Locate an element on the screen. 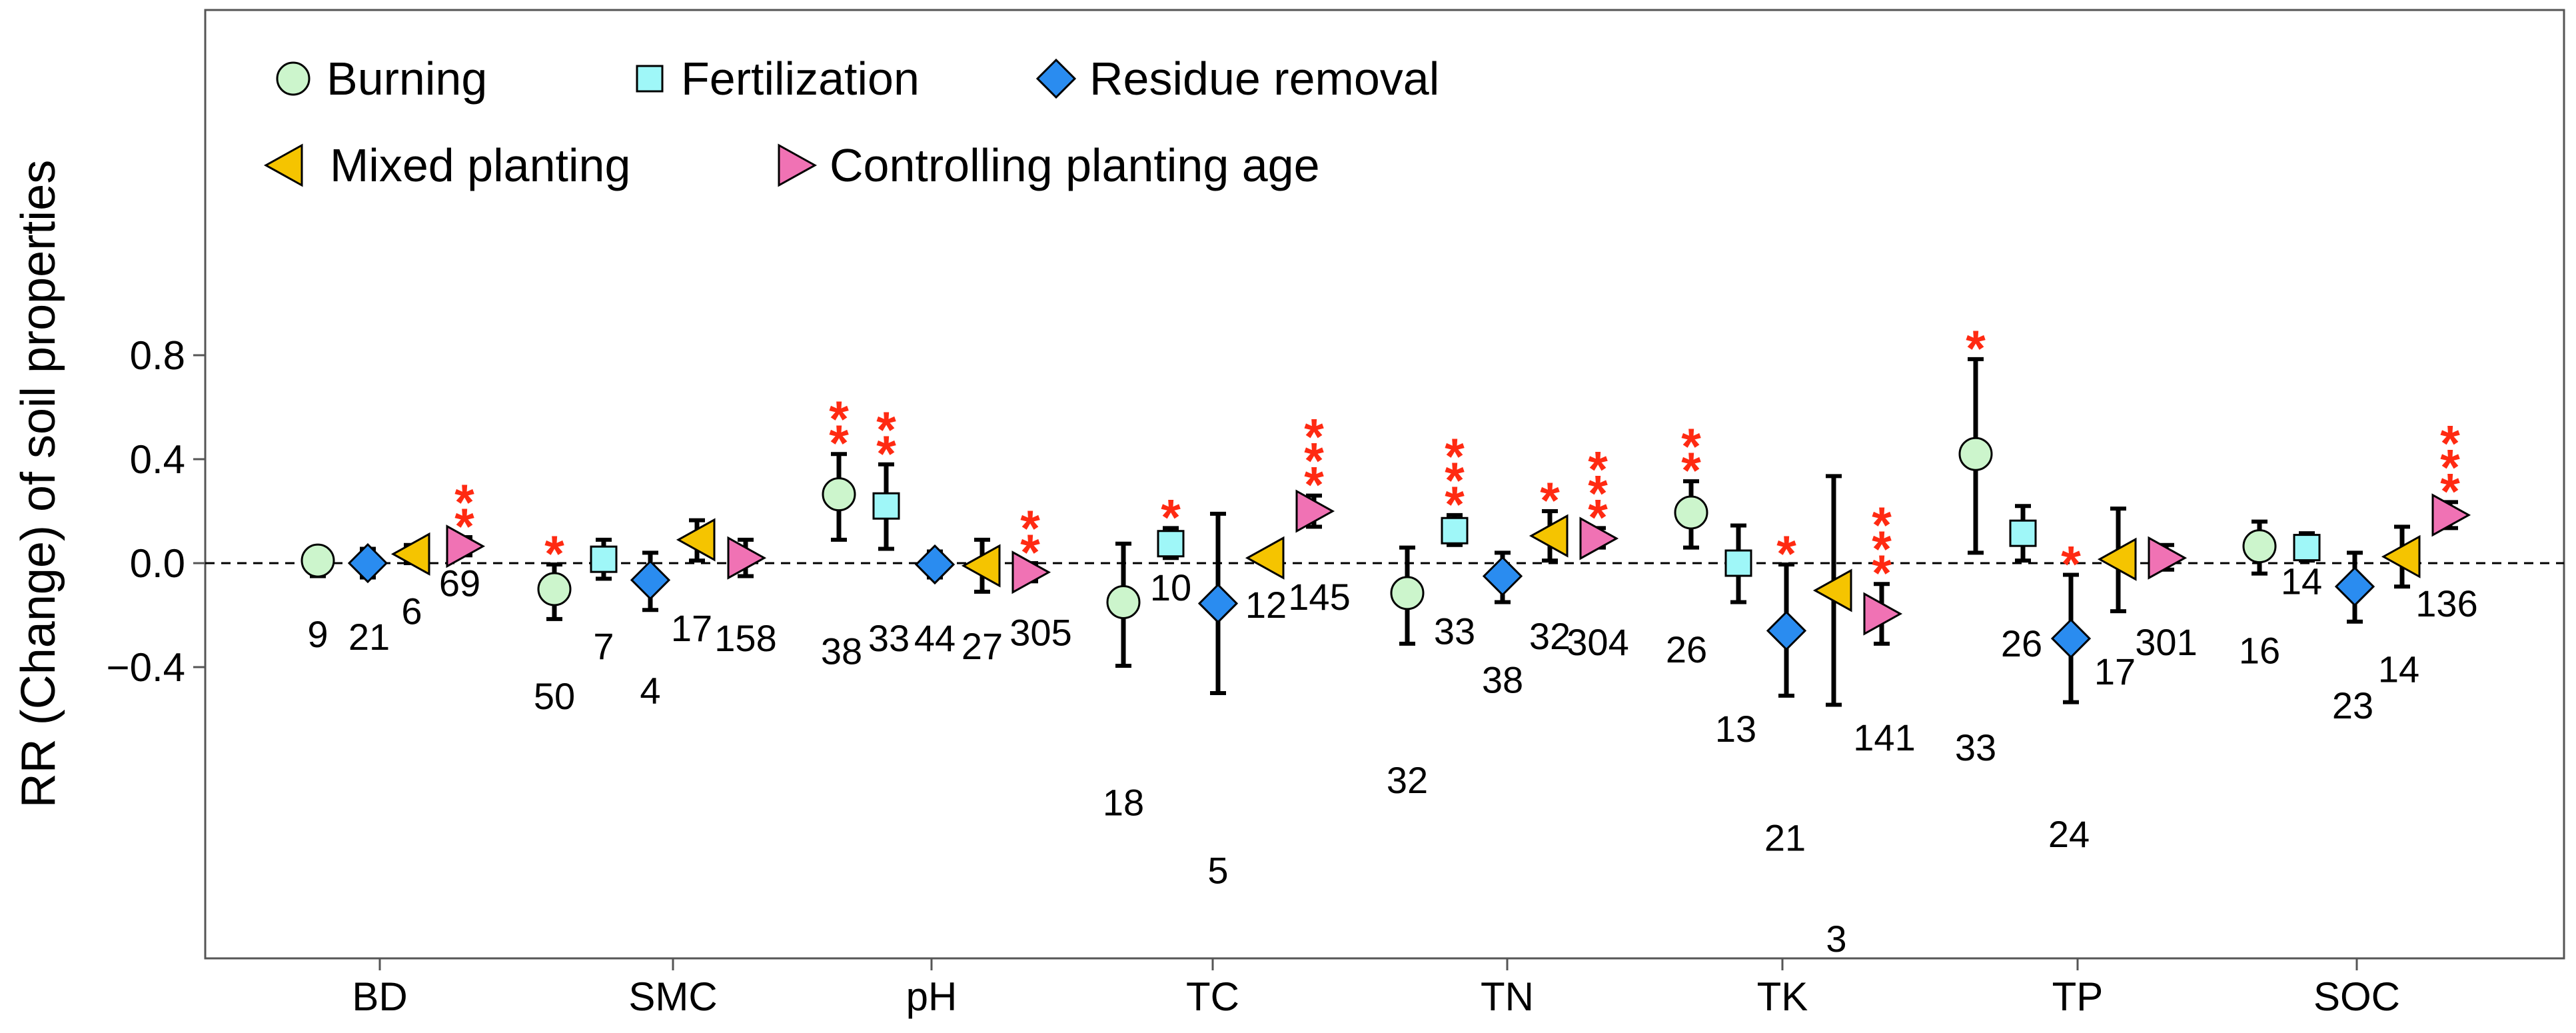 The width and height of the screenshot is (2576, 1033). point-tc-burning: 18 is located at coordinates (1124, 683).